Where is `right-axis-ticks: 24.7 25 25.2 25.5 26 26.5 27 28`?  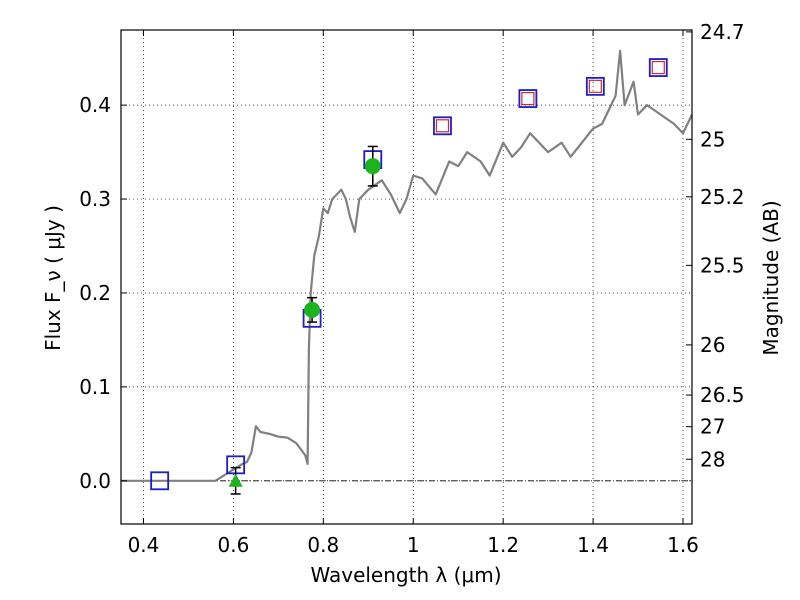
right-axis-ticks: 24.7 25 25.2 25.5 26 26.5 27 28 is located at coordinates (715, 245).